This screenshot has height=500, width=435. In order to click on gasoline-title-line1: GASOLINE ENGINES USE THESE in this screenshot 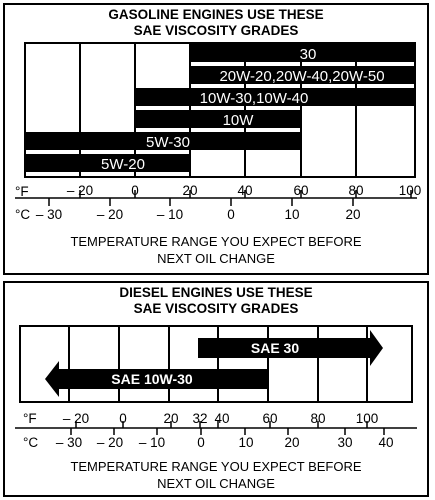, I will do `click(216, 14)`.